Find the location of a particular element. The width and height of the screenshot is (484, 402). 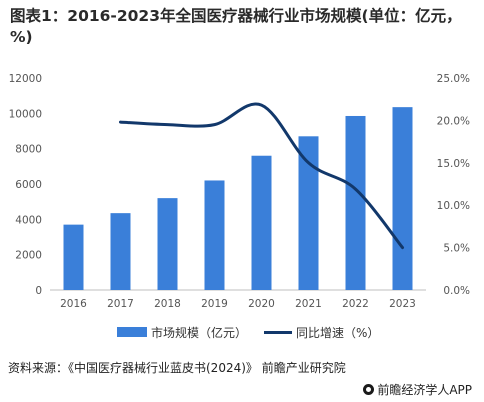

x-tick-label: 2021 is located at coordinates (308, 304).